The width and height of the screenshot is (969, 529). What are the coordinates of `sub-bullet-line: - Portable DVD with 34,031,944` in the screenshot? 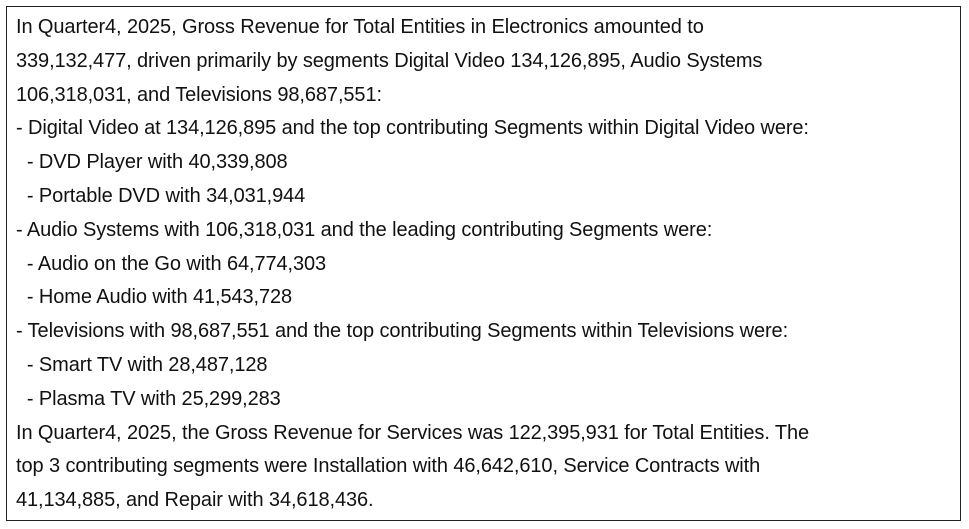 It's located at (161, 195).